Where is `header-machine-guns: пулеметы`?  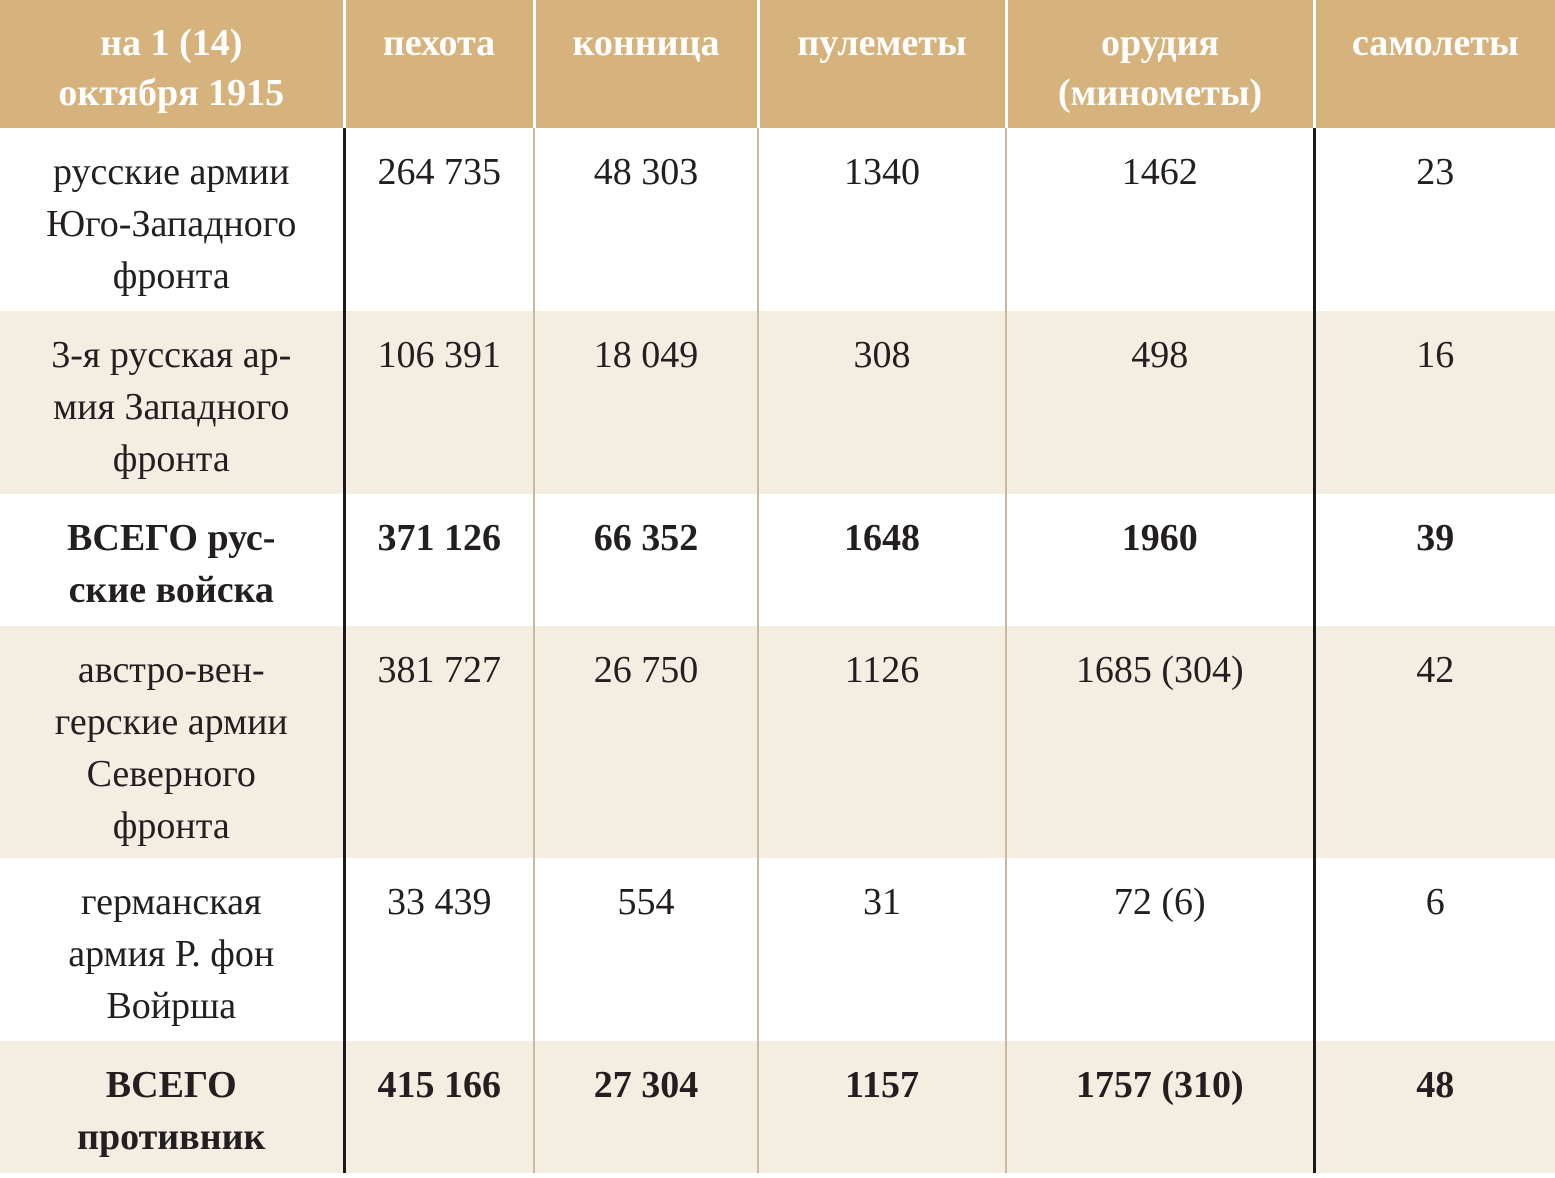
header-machine-guns: пулеметы is located at coordinates (881, 64).